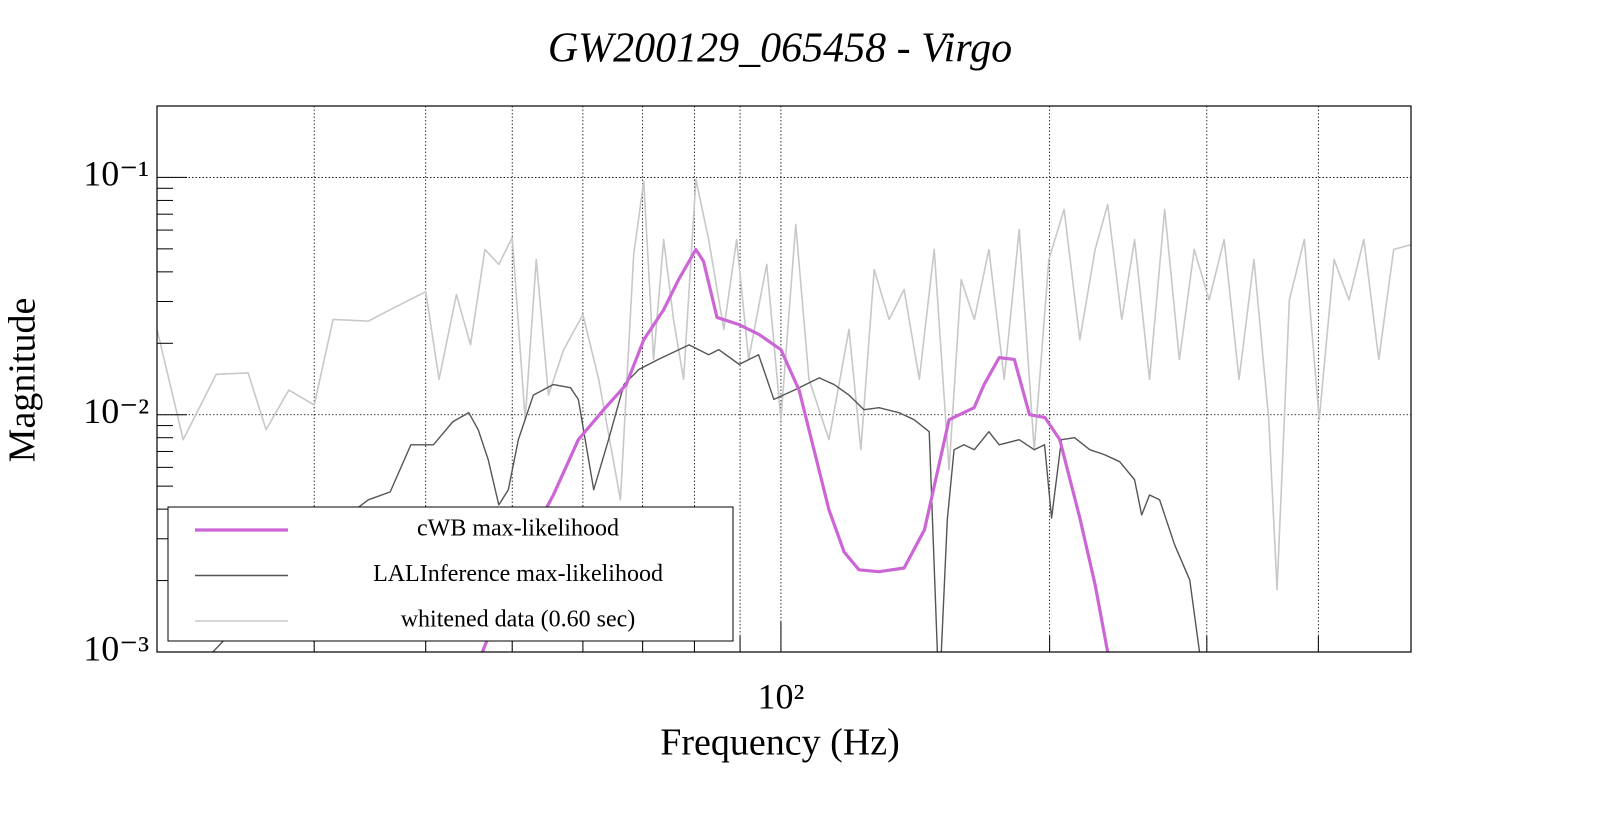 Image resolution: width=1599 pixels, height=813 pixels. I want to click on y-tick-label: 10⁻¹, so click(116, 174).